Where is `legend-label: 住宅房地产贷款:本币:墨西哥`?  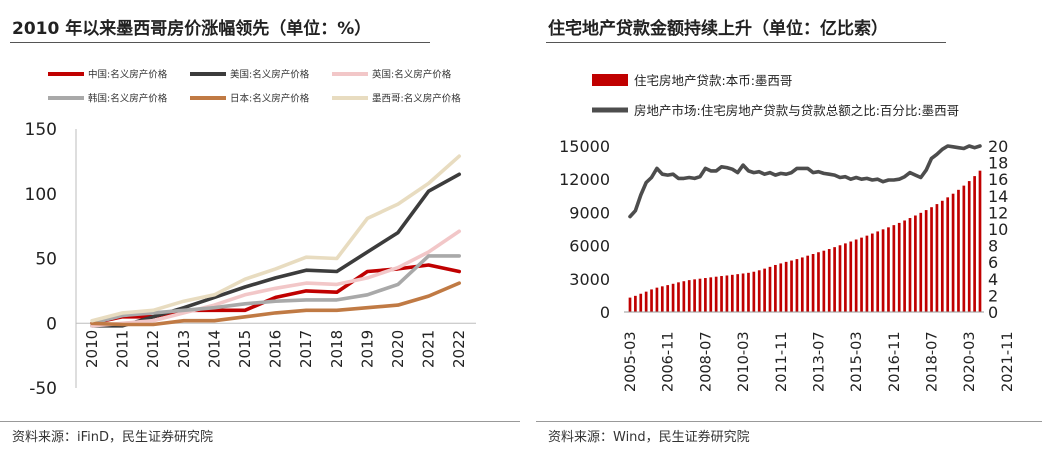 legend-label: 住宅房地产贷款:本币:墨西哥 is located at coordinates (713, 80).